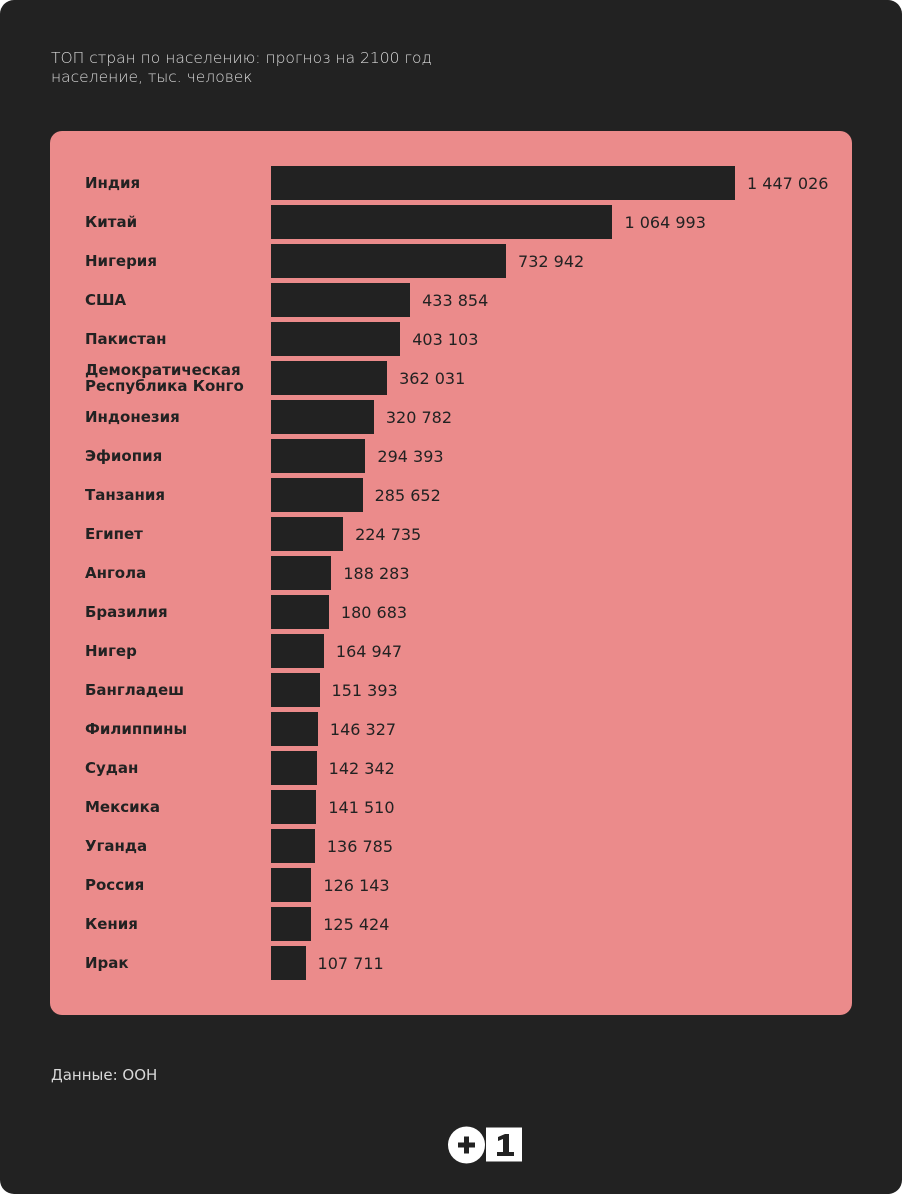 The width and height of the screenshot is (902, 1194). Describe the element at coordinates (124, 456) in the screenshot. I see `category-label: Эфиопия` at that location.